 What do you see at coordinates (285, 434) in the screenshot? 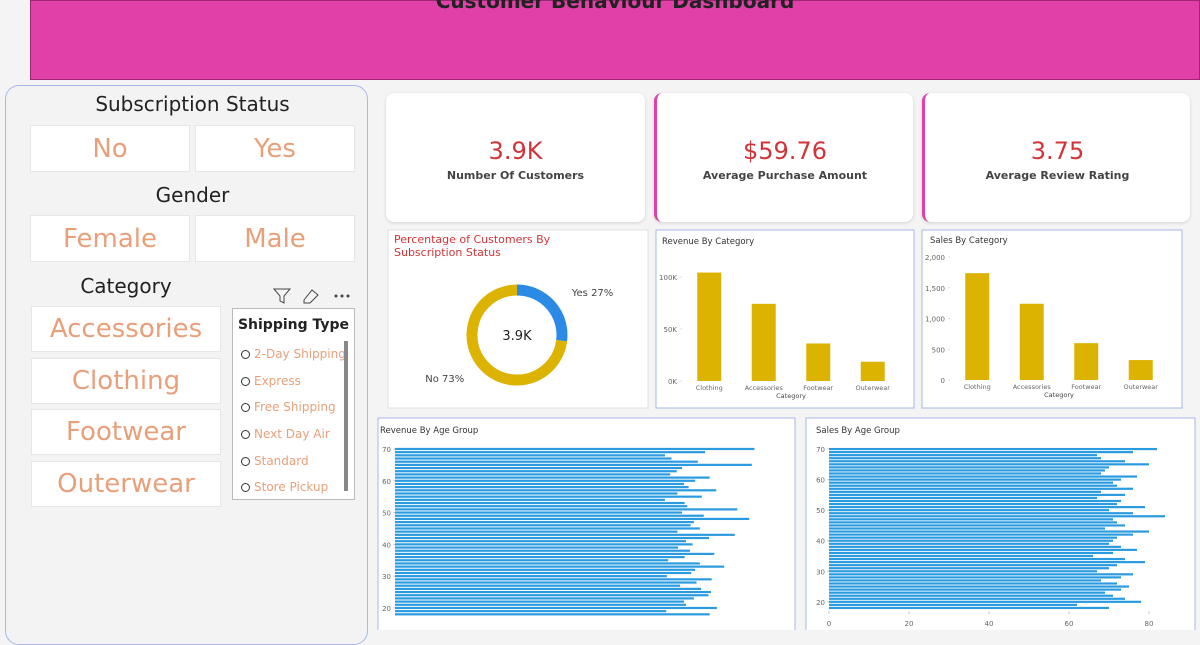
I see `slicer-option: Next Day Air` at bounding box center [285, 434].